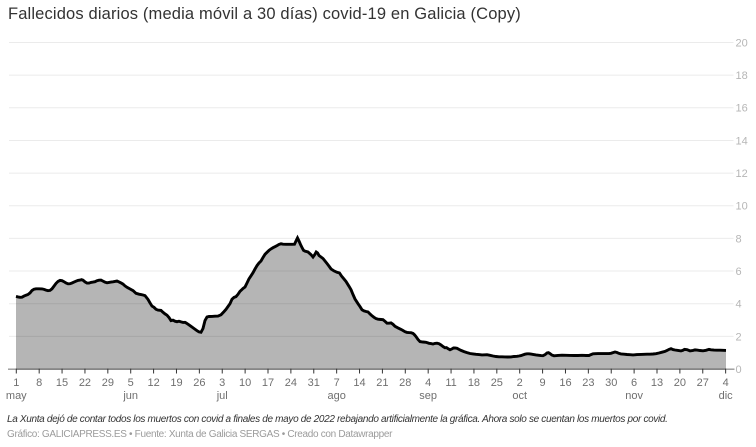 This screenshot has width=756, height=447. Describe the element at coordinates (405, 383) in the screenshot. I see `svg-text: 28` at that location.